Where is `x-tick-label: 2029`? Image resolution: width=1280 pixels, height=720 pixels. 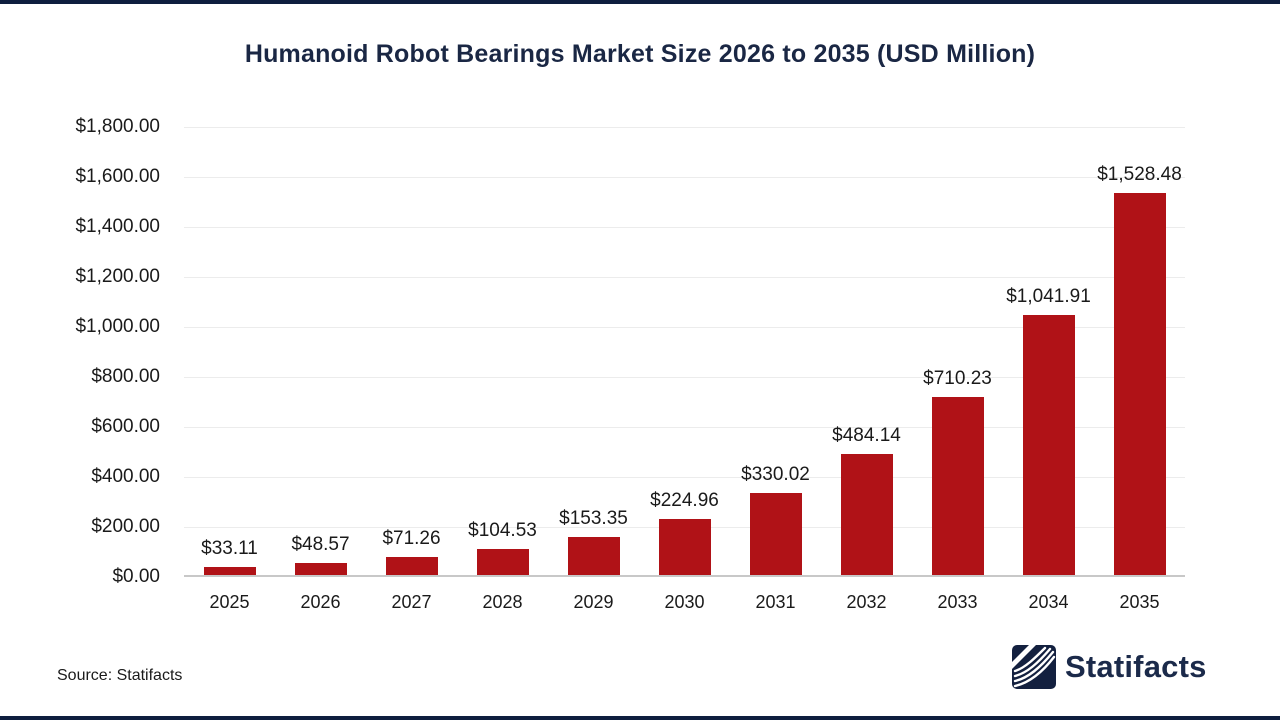
x-tick-label: 2029 is located at coordinates (593, 602).